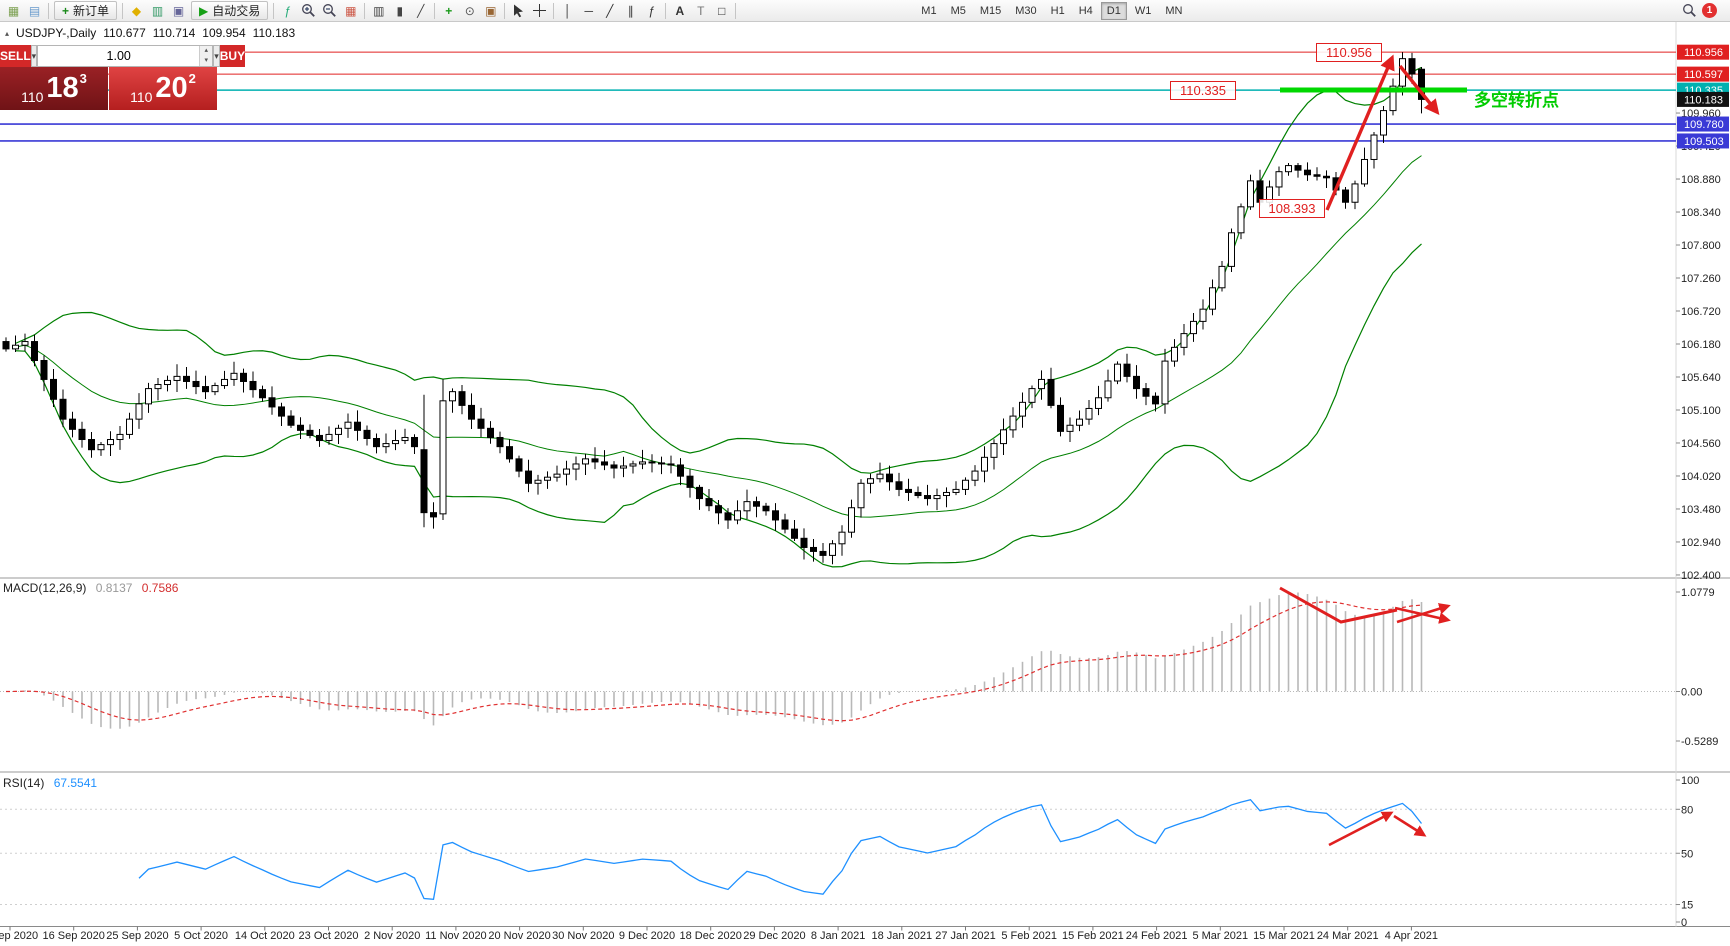 The height and width of the screenshot is (946, 1730). What do you see at coordinates (232, 56) in the screenshot?
I see `buy-button: BUY` at bounding box center [232, 56].